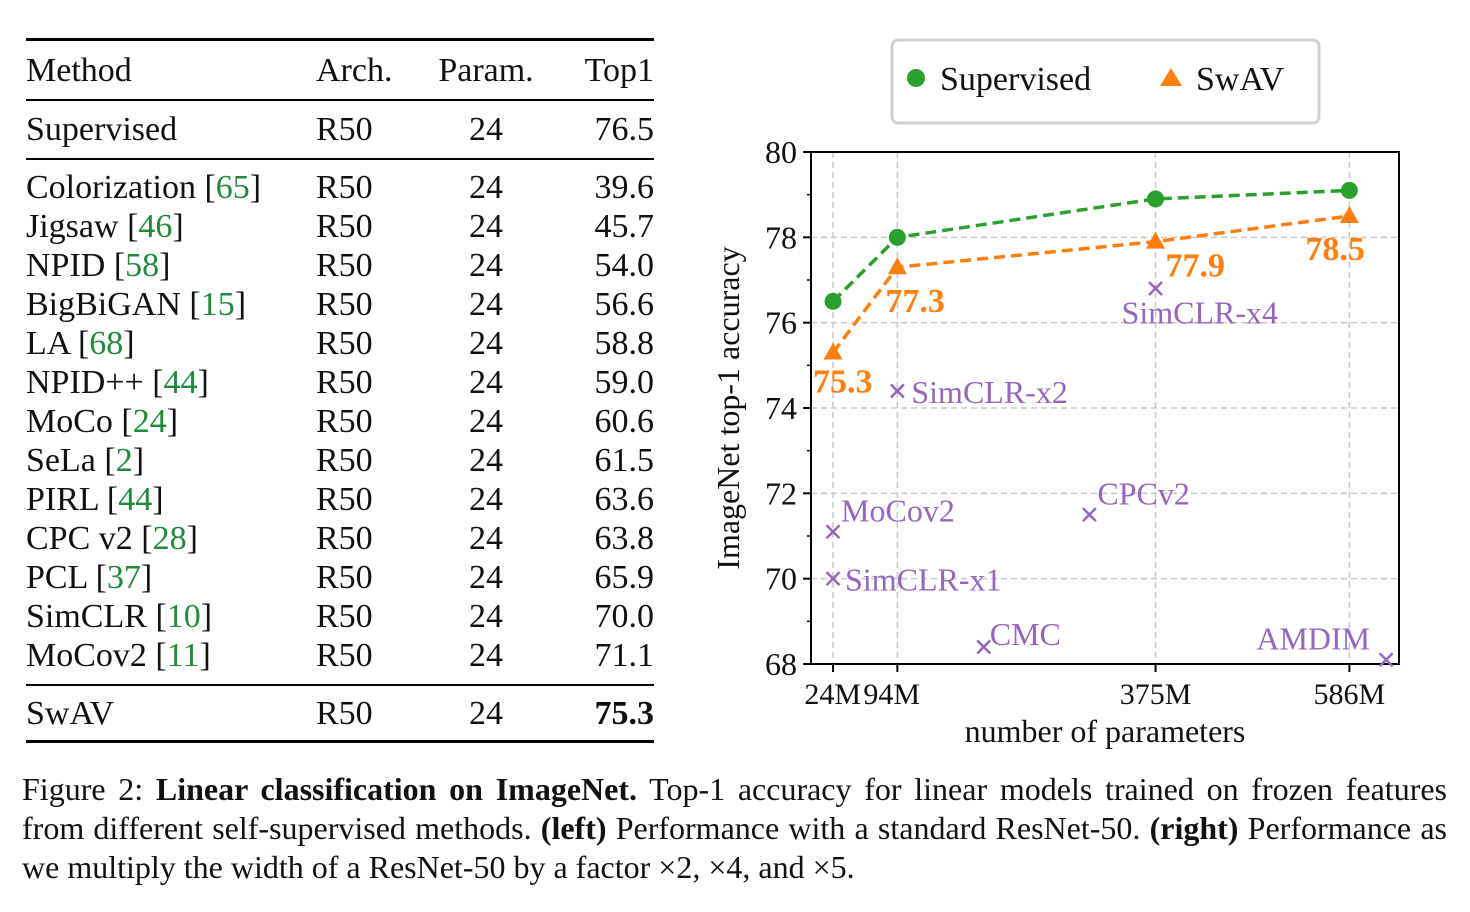 The height and width of the screenshot is (912, 1470). I want to click on method-name: SimCLR, so click(86, 616).